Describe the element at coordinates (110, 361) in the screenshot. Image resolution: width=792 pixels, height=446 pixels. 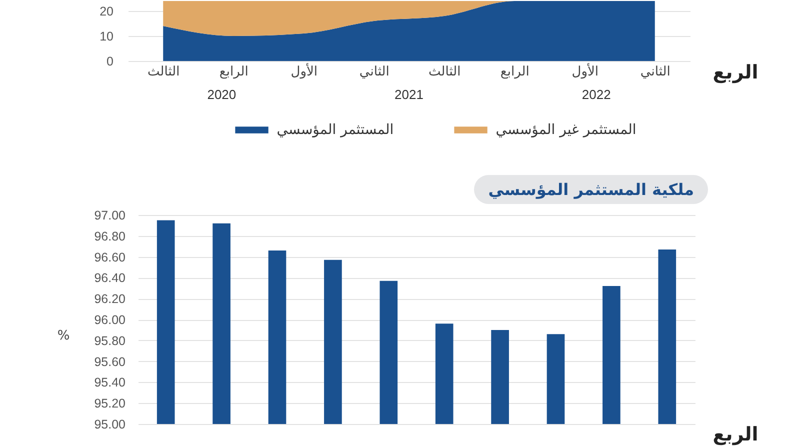
I see `y-tick-label: 95.60` at that location.